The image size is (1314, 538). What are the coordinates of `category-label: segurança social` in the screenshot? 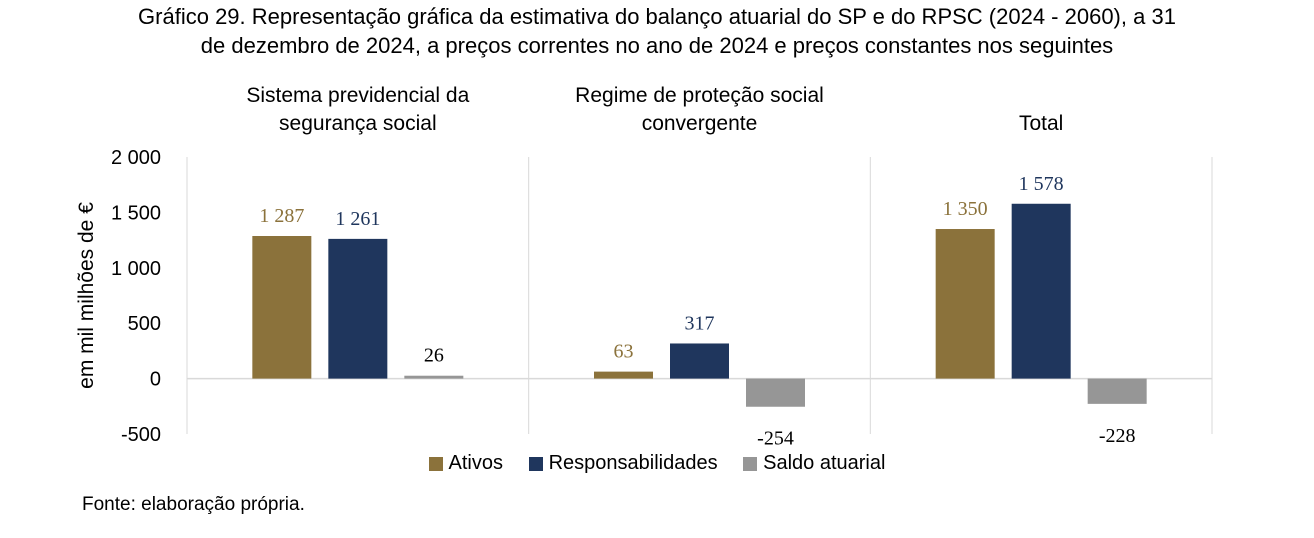 It's located at (358, 123).